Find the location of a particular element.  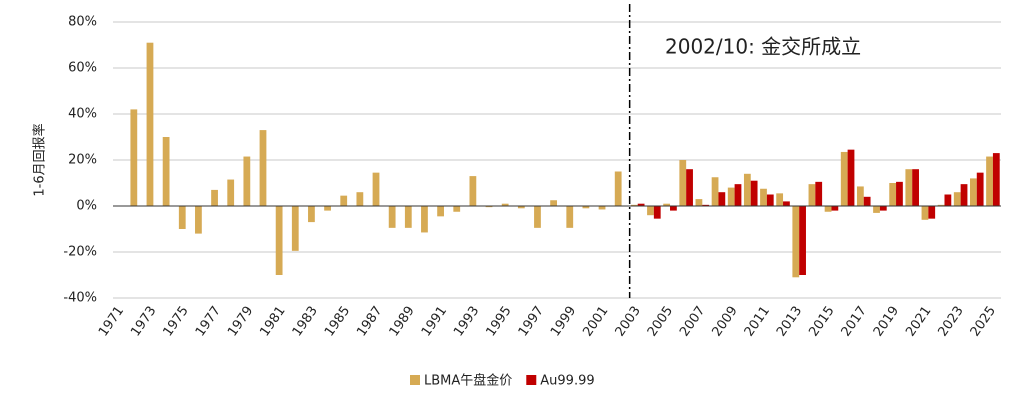

y-tick-label: 0% is located at coordinates (86, 206).